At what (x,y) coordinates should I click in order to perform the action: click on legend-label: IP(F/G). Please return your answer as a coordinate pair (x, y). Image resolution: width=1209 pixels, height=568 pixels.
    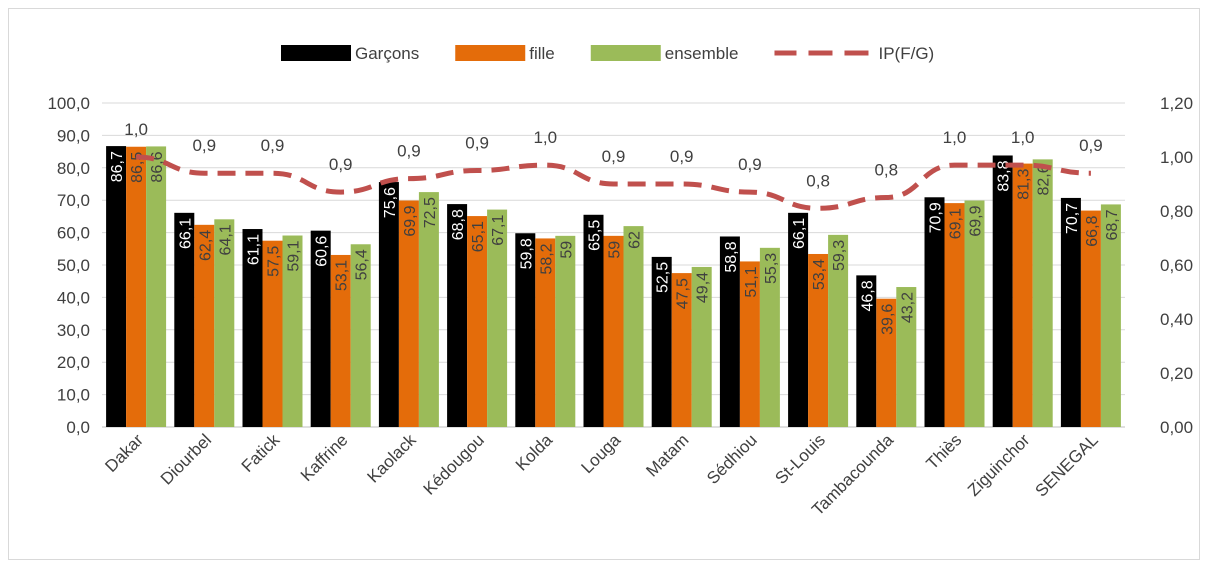
    Looking at the image, I should click on (906, 53).